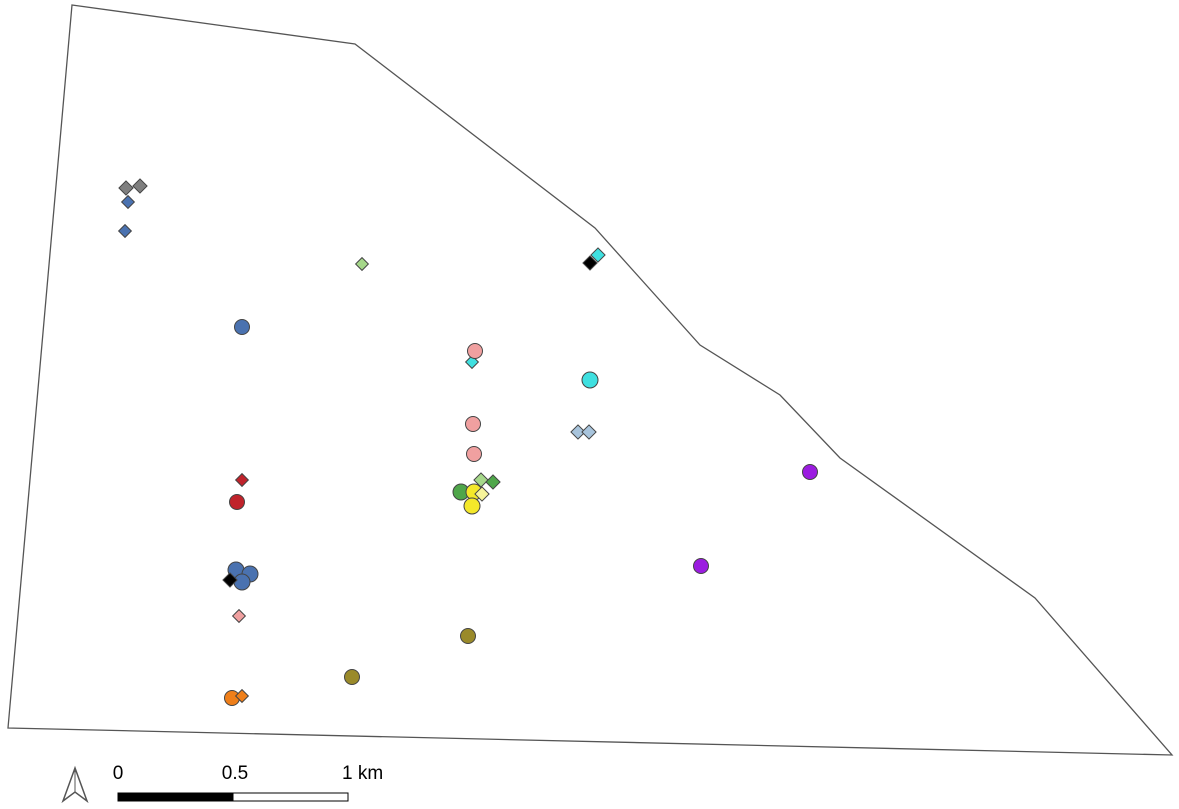 The image size is (1179, 809). Describe the element at coordinates (75, 784) in the screenshot. I see `north-arrow` at that location.